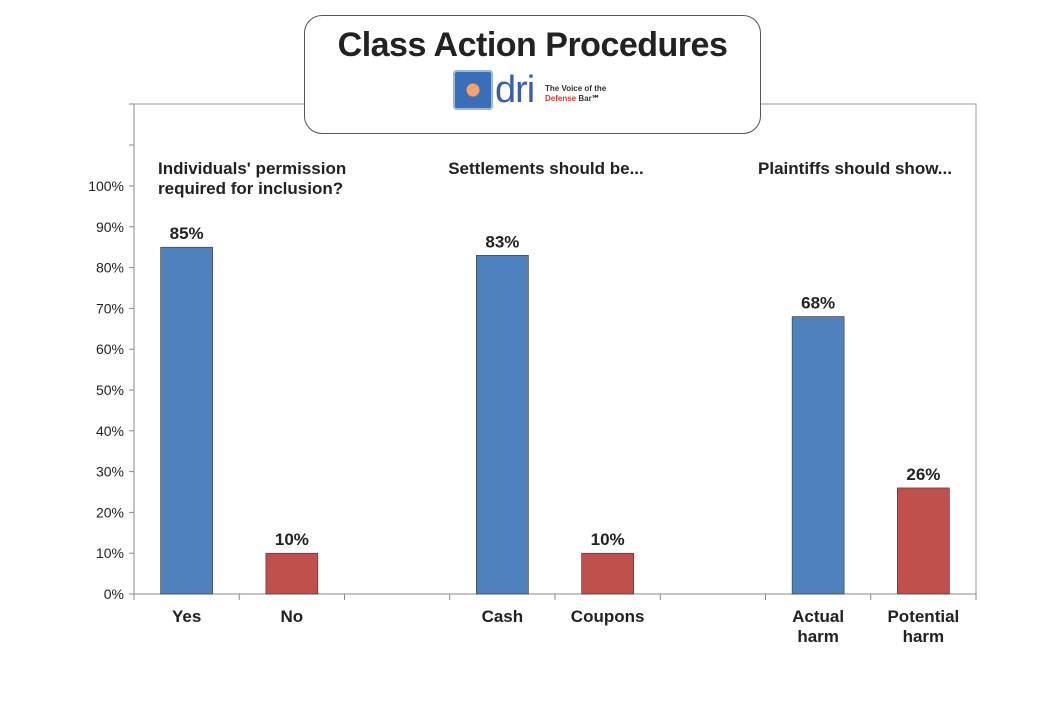 The height and width of the screenshot is (725, 1061). What do you see at coordinates (250, 188) in the screenshot?
I see `group-heading: required for inclusion?` at bounding box center [250, 188].